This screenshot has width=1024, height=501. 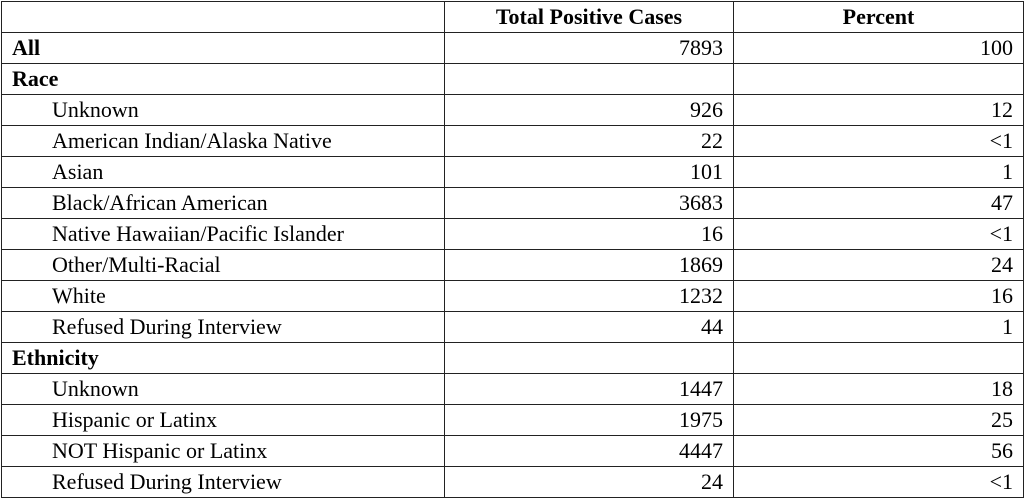 What do you see at coordinates (878, 203) in the screenshot?
I see `percent-cell: 47` at bounding box center [878, 203].